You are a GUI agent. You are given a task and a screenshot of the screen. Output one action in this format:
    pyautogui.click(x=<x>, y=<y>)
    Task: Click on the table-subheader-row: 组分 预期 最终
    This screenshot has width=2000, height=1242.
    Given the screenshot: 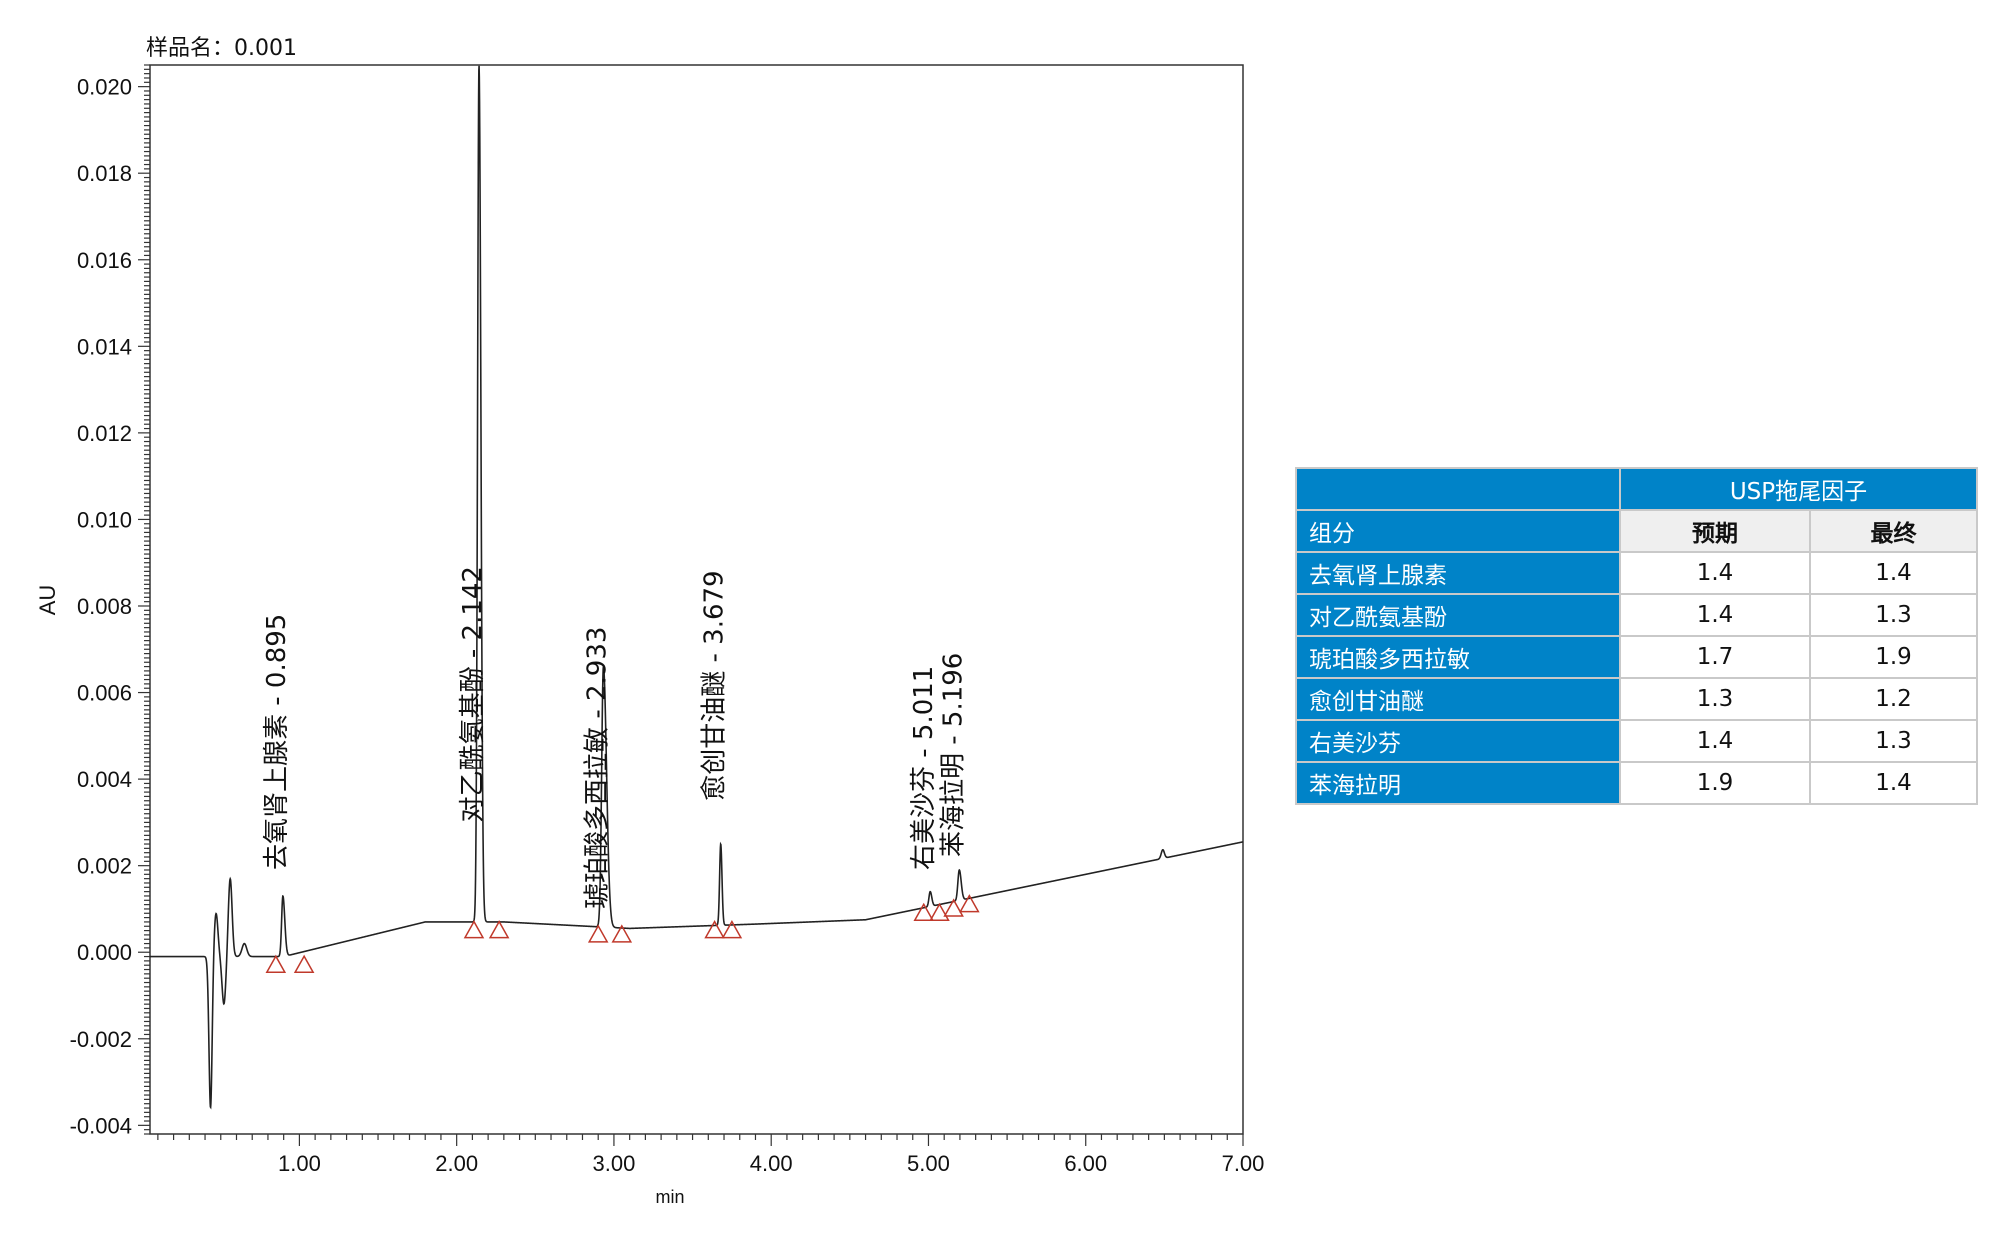 What is the action you would take?
    pyautogui.click(x=1636, y=531)
    